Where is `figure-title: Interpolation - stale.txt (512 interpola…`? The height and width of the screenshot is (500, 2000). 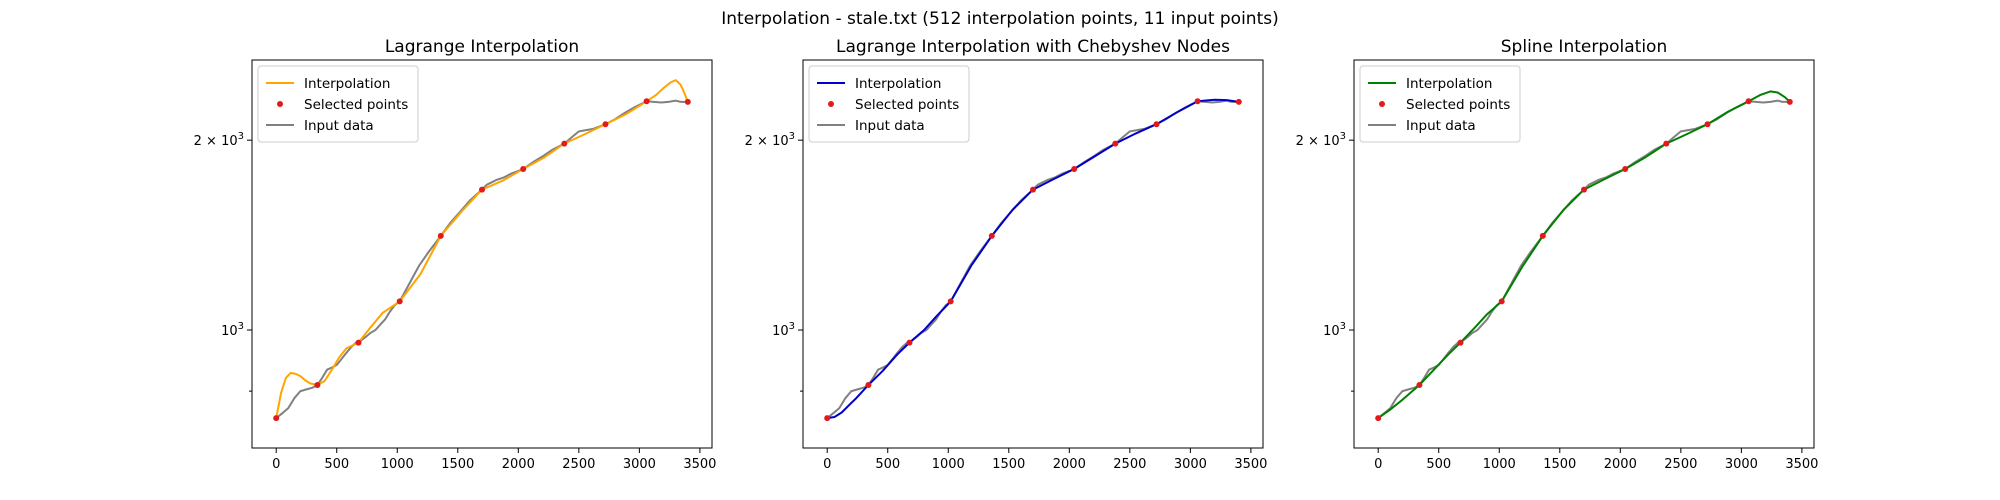
figure-title: Interpolation - stale.txt (512 interpola… is located at coordinates (1000, 19).